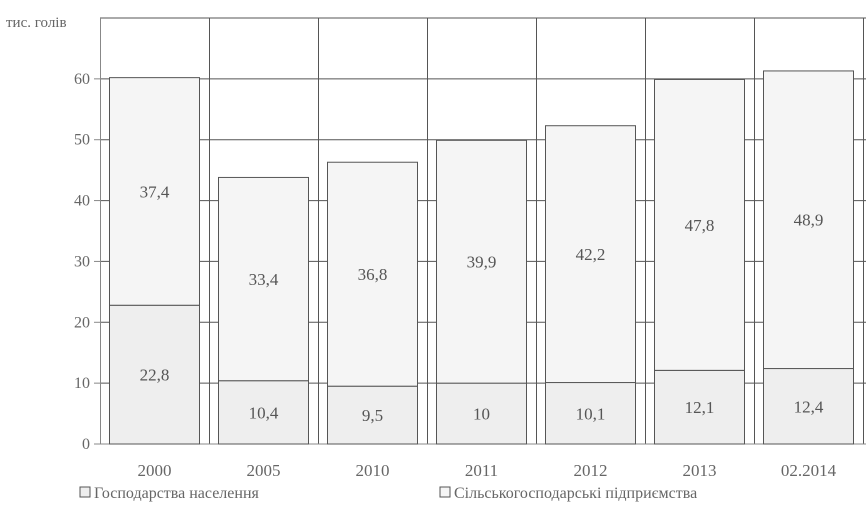 This screenshot has height=519, width=866. Describe the element at coordinates (82, 201) in the screenshot. I see `y-tick-label: 40` at that location.